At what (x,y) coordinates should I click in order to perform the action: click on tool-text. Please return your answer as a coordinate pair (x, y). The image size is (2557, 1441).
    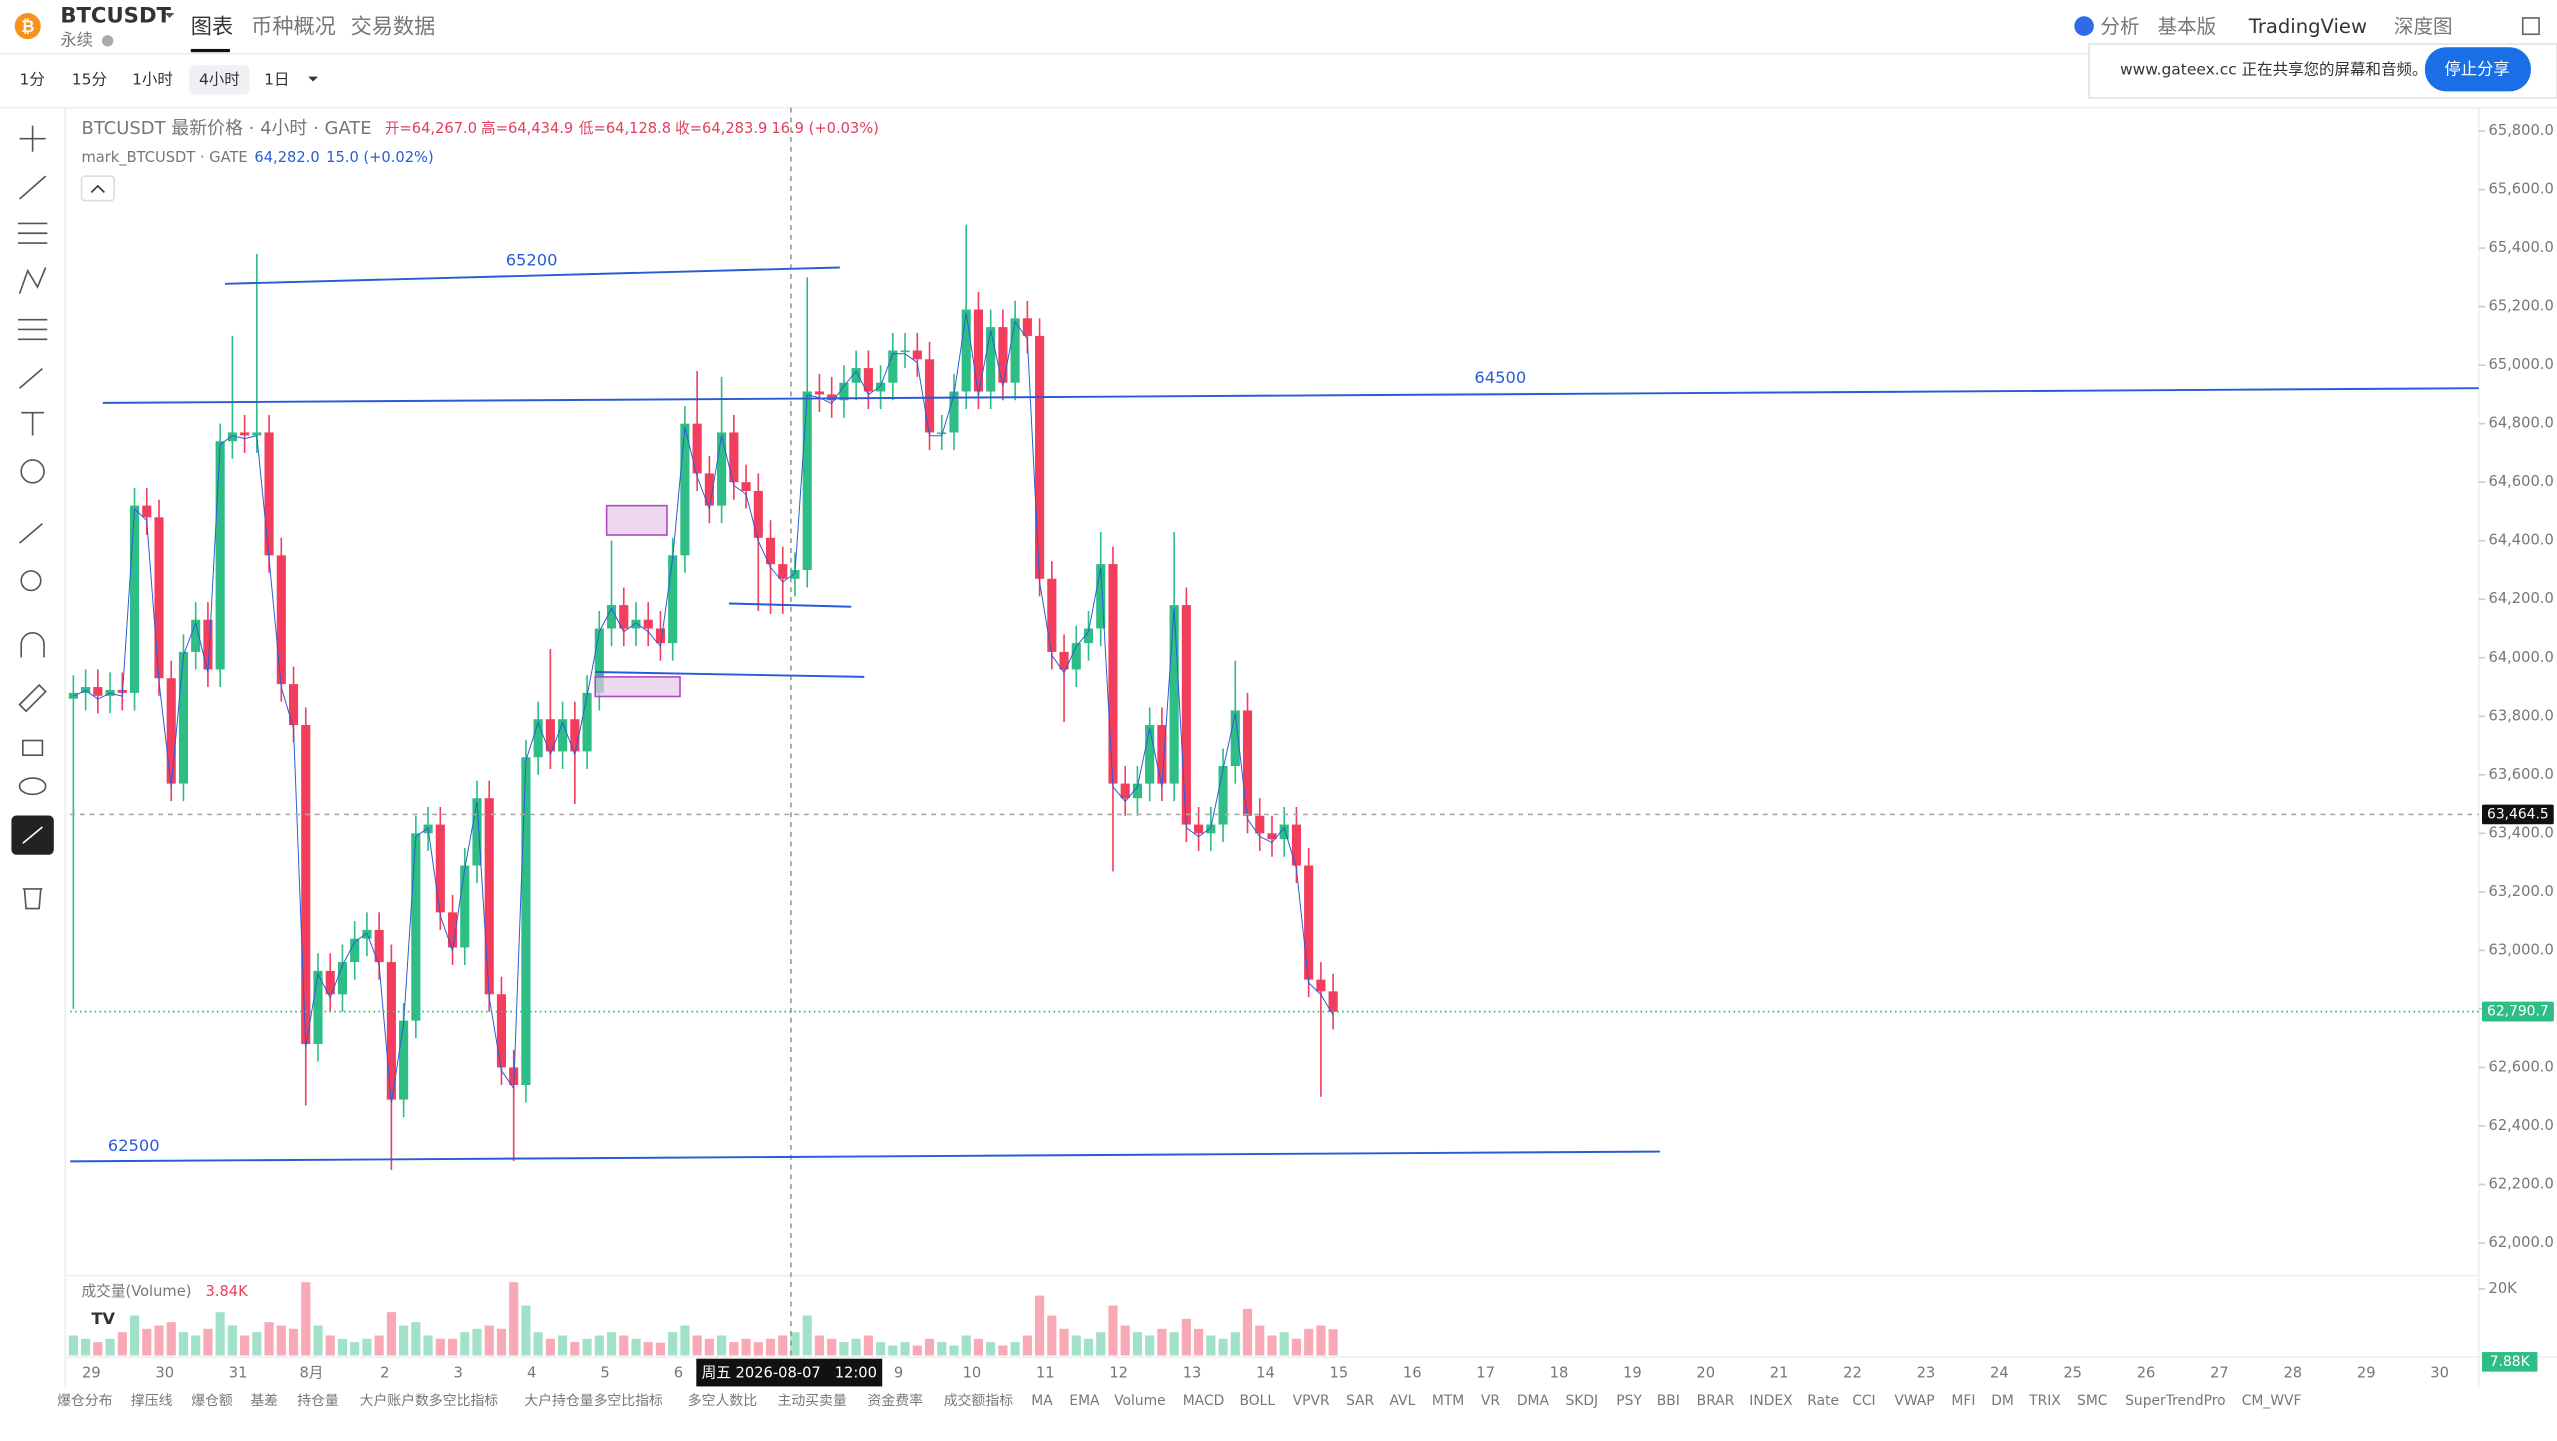
    Looking at the image, I should click on (33, 423).